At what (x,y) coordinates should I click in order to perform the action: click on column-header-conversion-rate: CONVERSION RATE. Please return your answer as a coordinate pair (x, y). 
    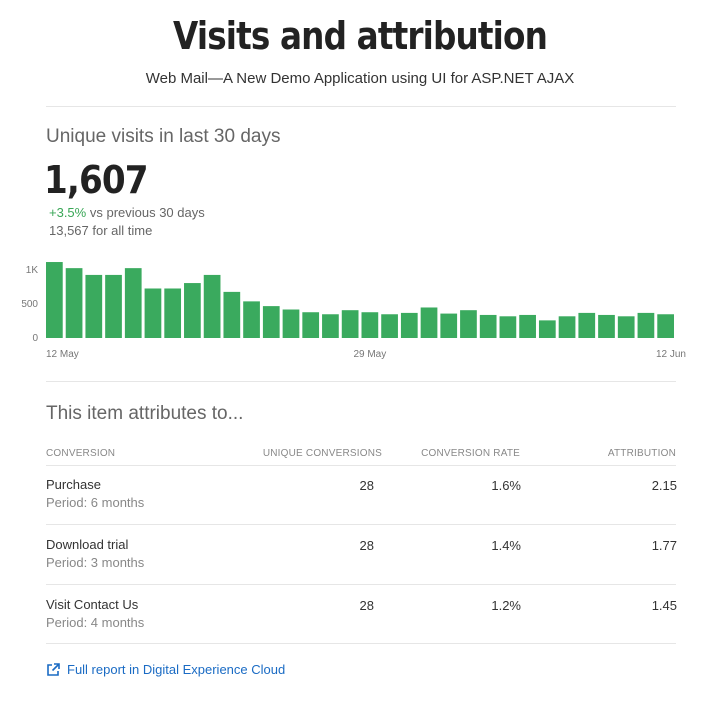
    Looking at the image, I should click on (470, 453).